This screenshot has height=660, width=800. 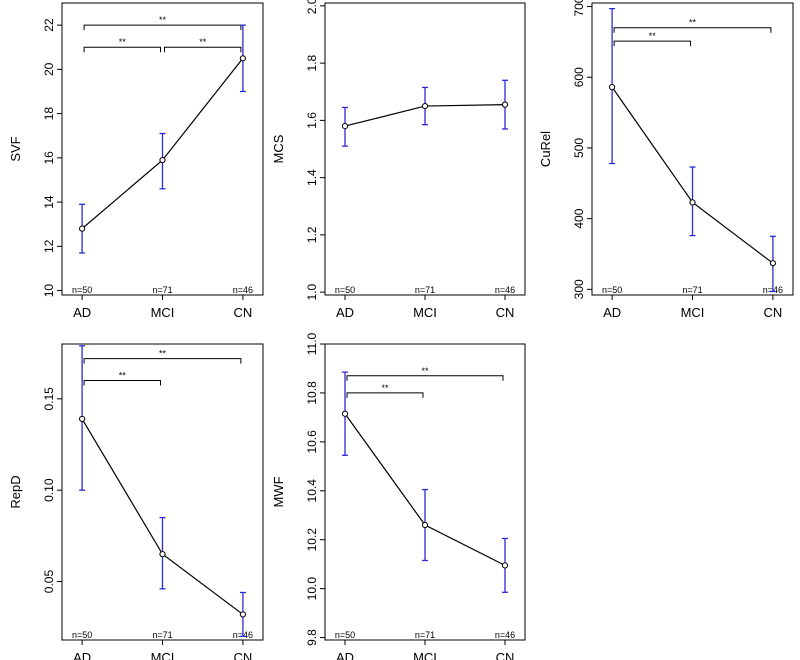 What do you see at coordinates (49, 158) in the screenshot?
I see `y-tick-label: 16` at bounding box center [49, 158].